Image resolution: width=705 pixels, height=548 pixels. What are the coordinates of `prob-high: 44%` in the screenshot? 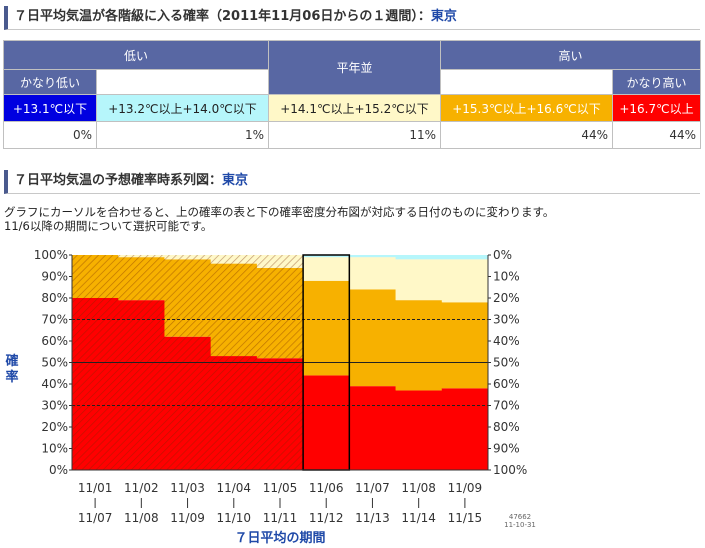 It's located at (526, 135).